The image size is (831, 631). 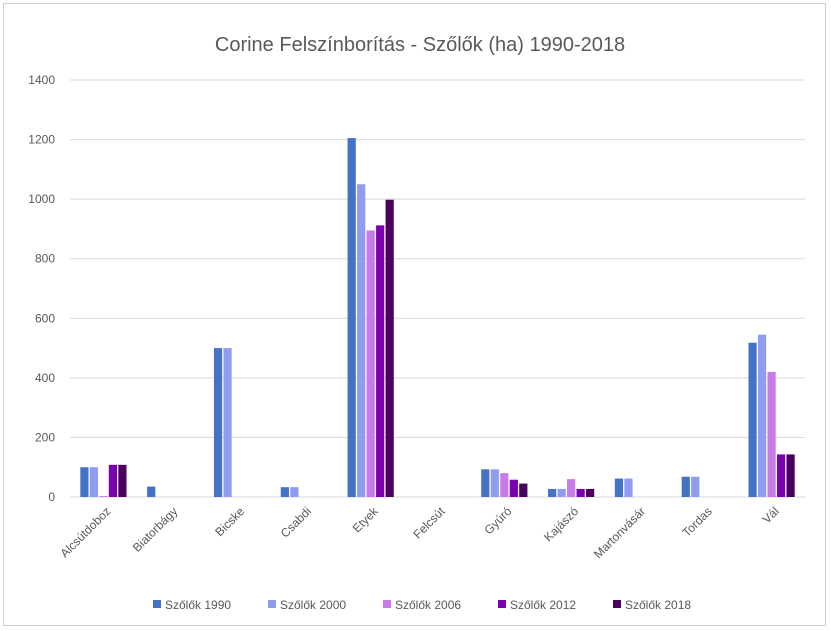 What do you see at coordinates (771, 515) in the screenshot?
I see `x-tick-label: Vál` at bounding box center [771, 515].